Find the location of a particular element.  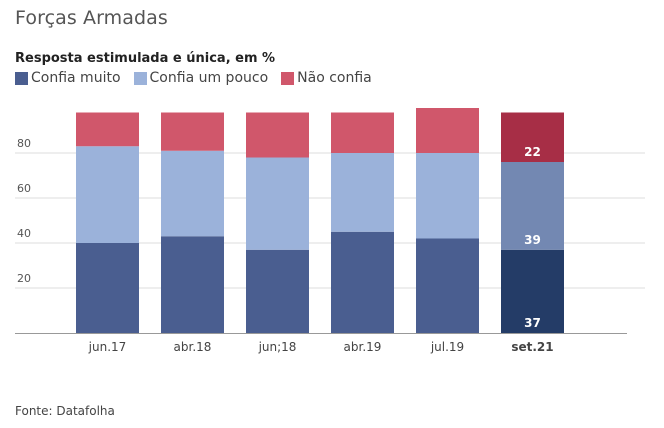

x-tick-label: abr.18 is located at coordinates (193, 347).